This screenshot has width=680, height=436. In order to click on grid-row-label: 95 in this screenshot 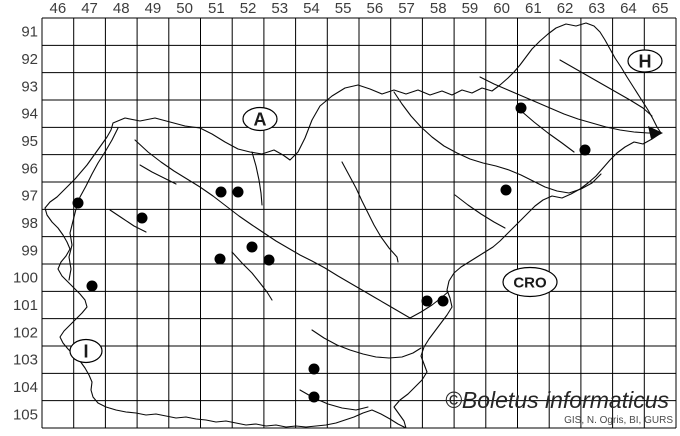, I will do `click(29, 141)`.